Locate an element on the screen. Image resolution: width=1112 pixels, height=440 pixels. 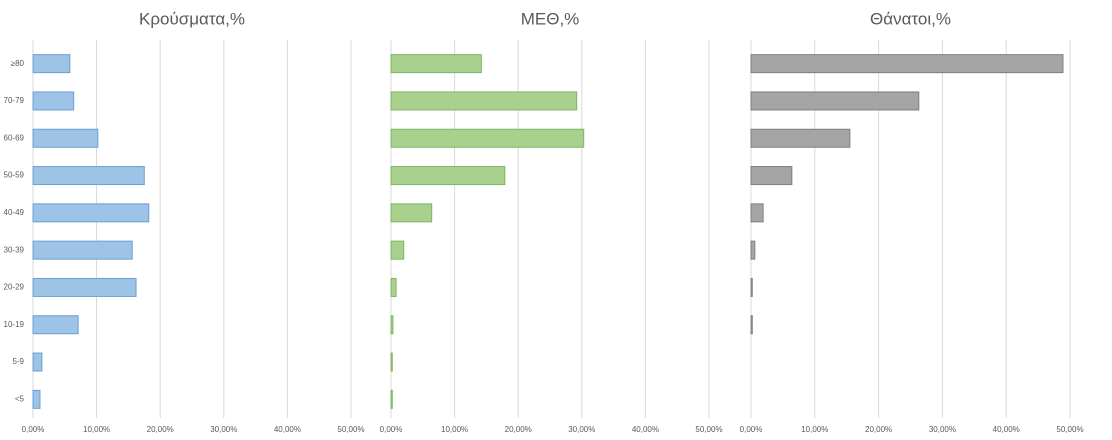
category-label: 60-69 is located at coordinates (14, 137).